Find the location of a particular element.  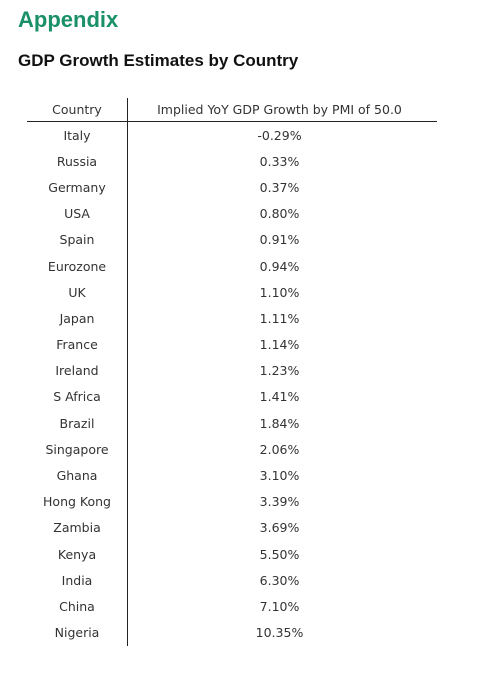

table-row: Nigeria 10.35% is located at coordinates (232, 632).